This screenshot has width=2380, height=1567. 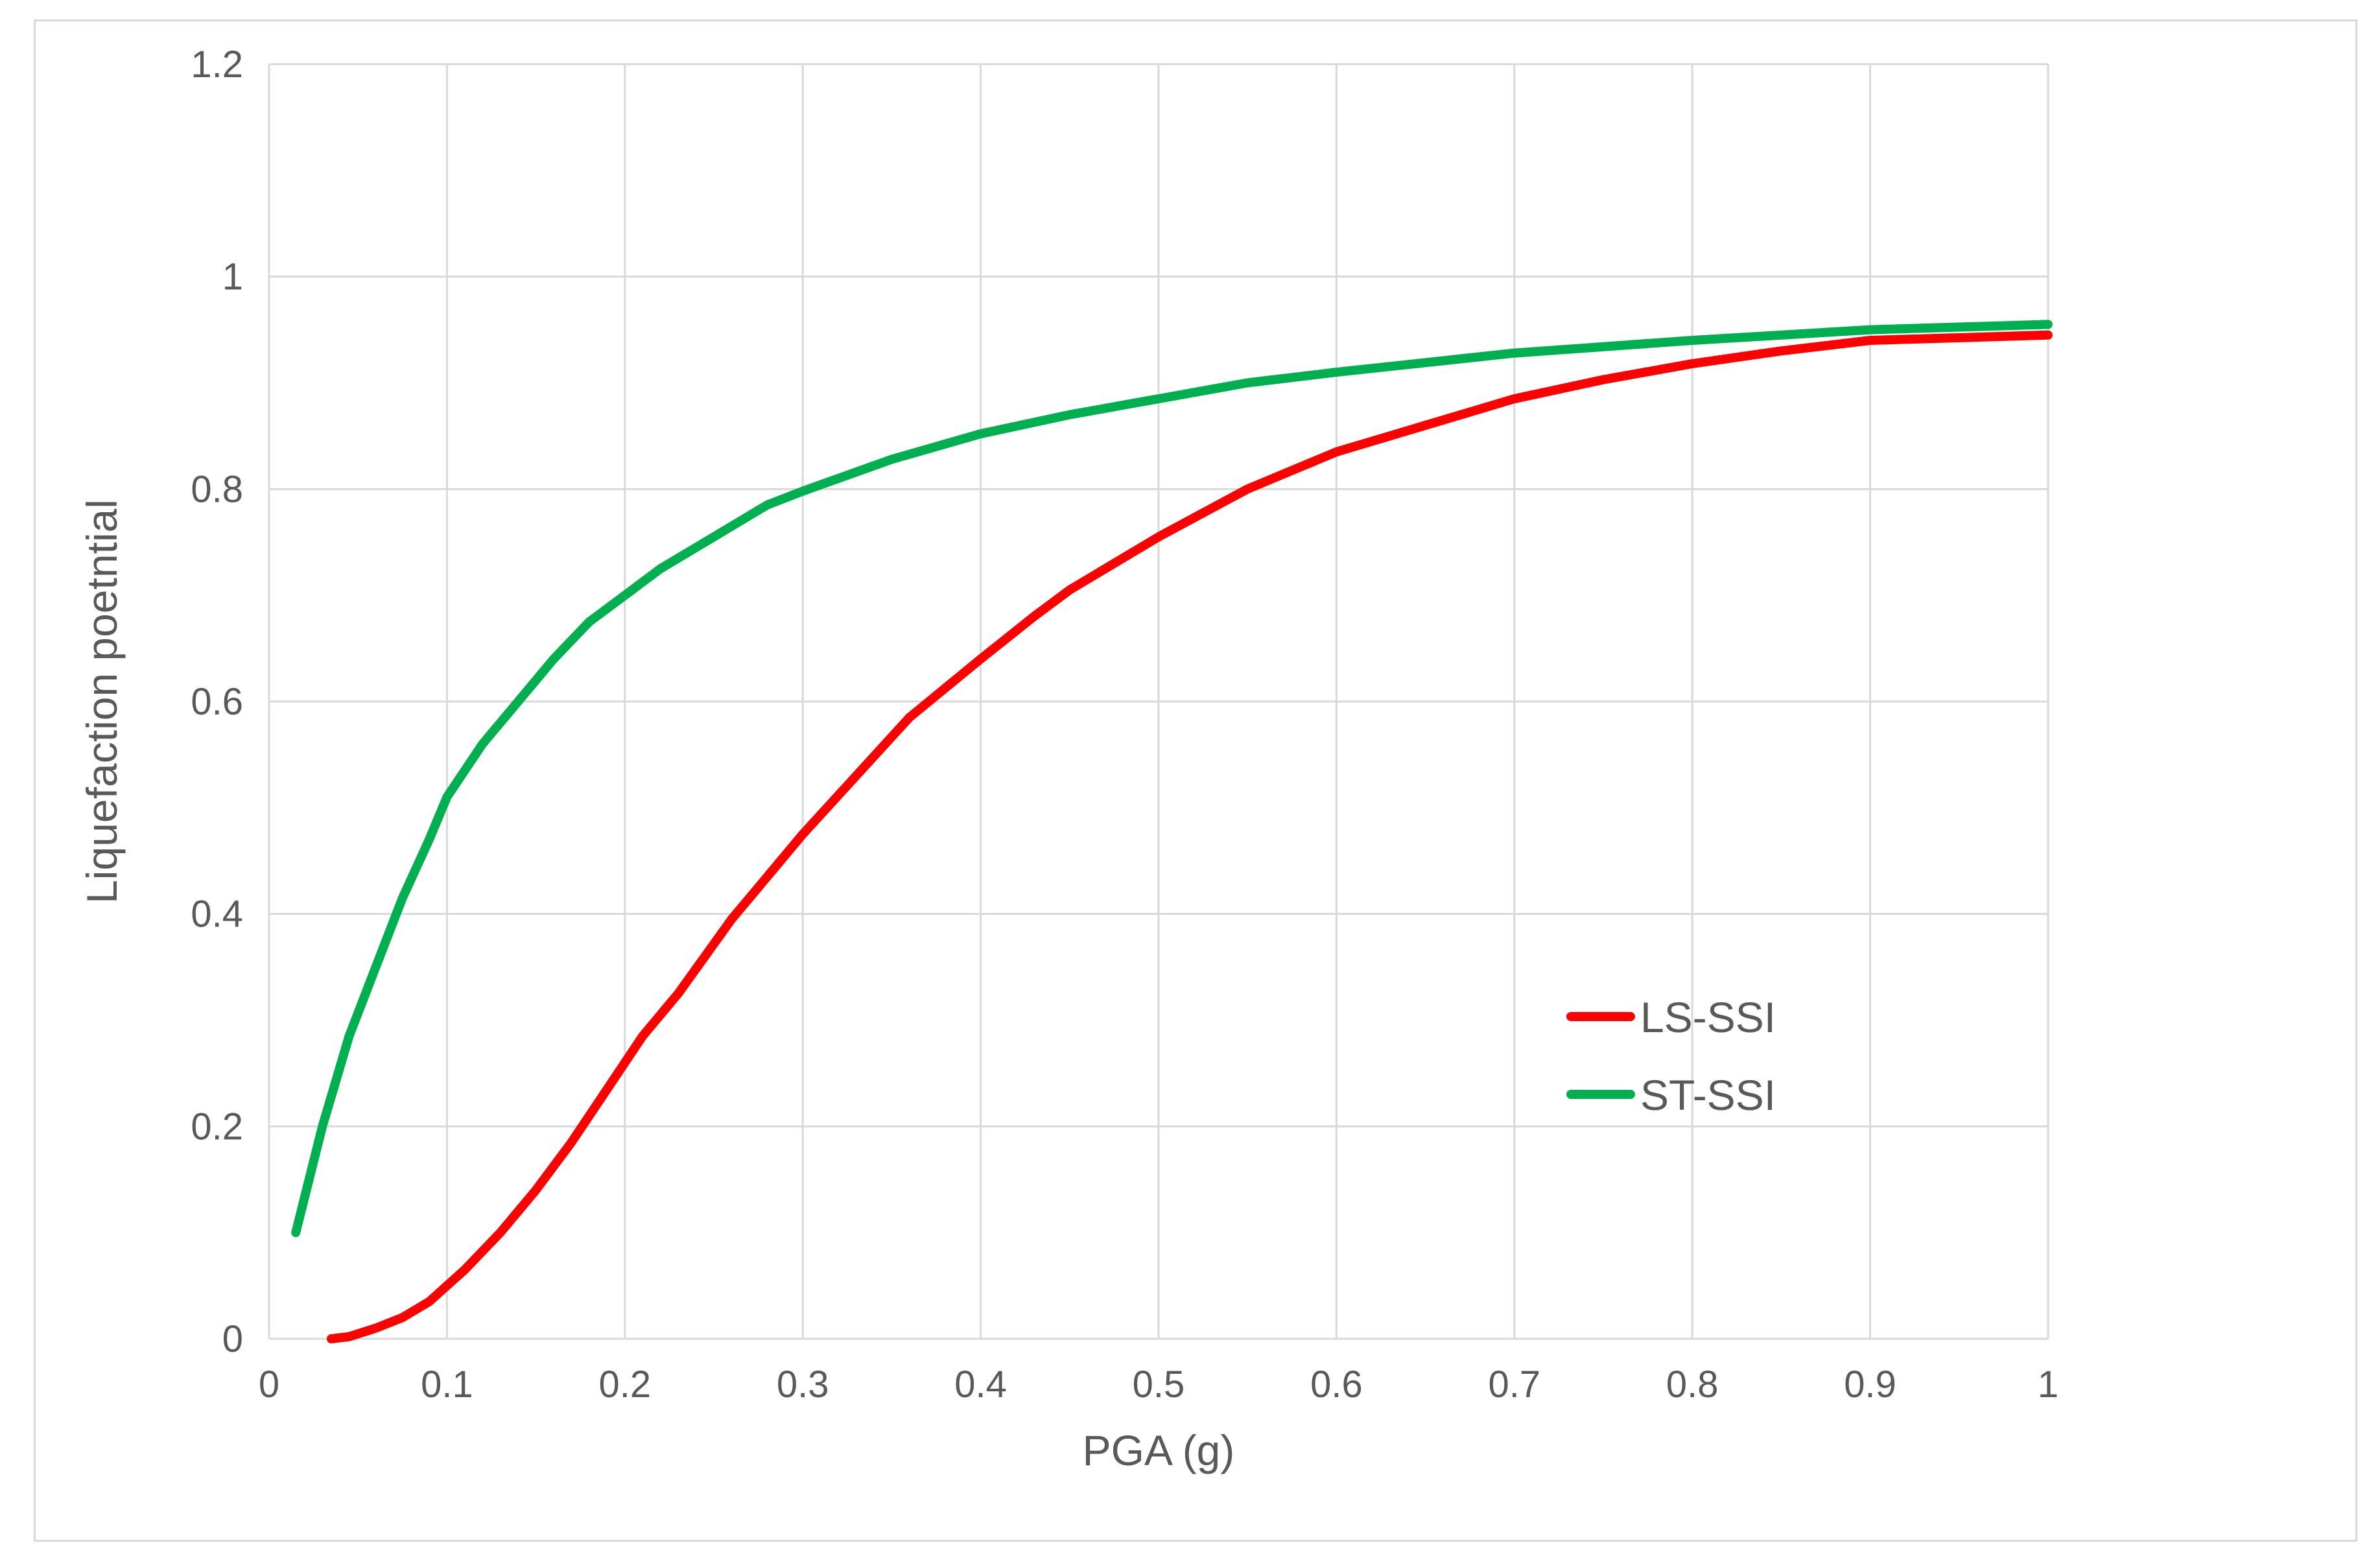 I want to click on x-tick-label: 0.1, so click(x=447, y=1384).